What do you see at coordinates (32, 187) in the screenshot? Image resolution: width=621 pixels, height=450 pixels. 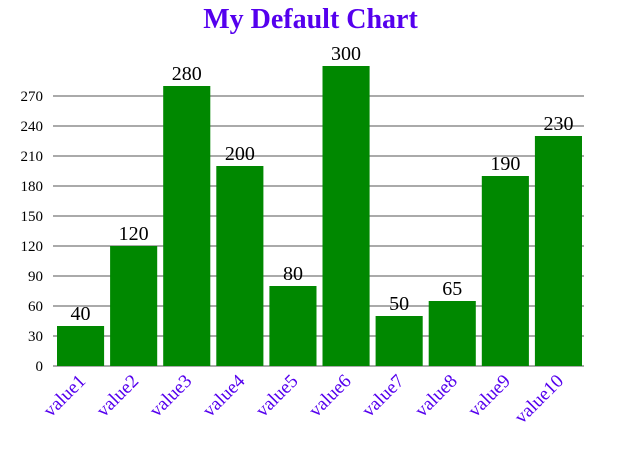 I see `y-tick-label-180: 180` at bounding box center [32, 187].